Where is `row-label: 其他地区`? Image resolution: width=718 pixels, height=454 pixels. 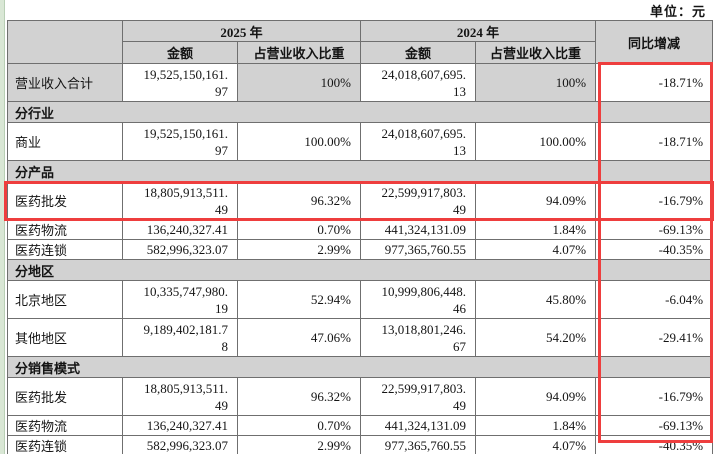
row-label: 其他地区 is located at coordinates (65, 337).